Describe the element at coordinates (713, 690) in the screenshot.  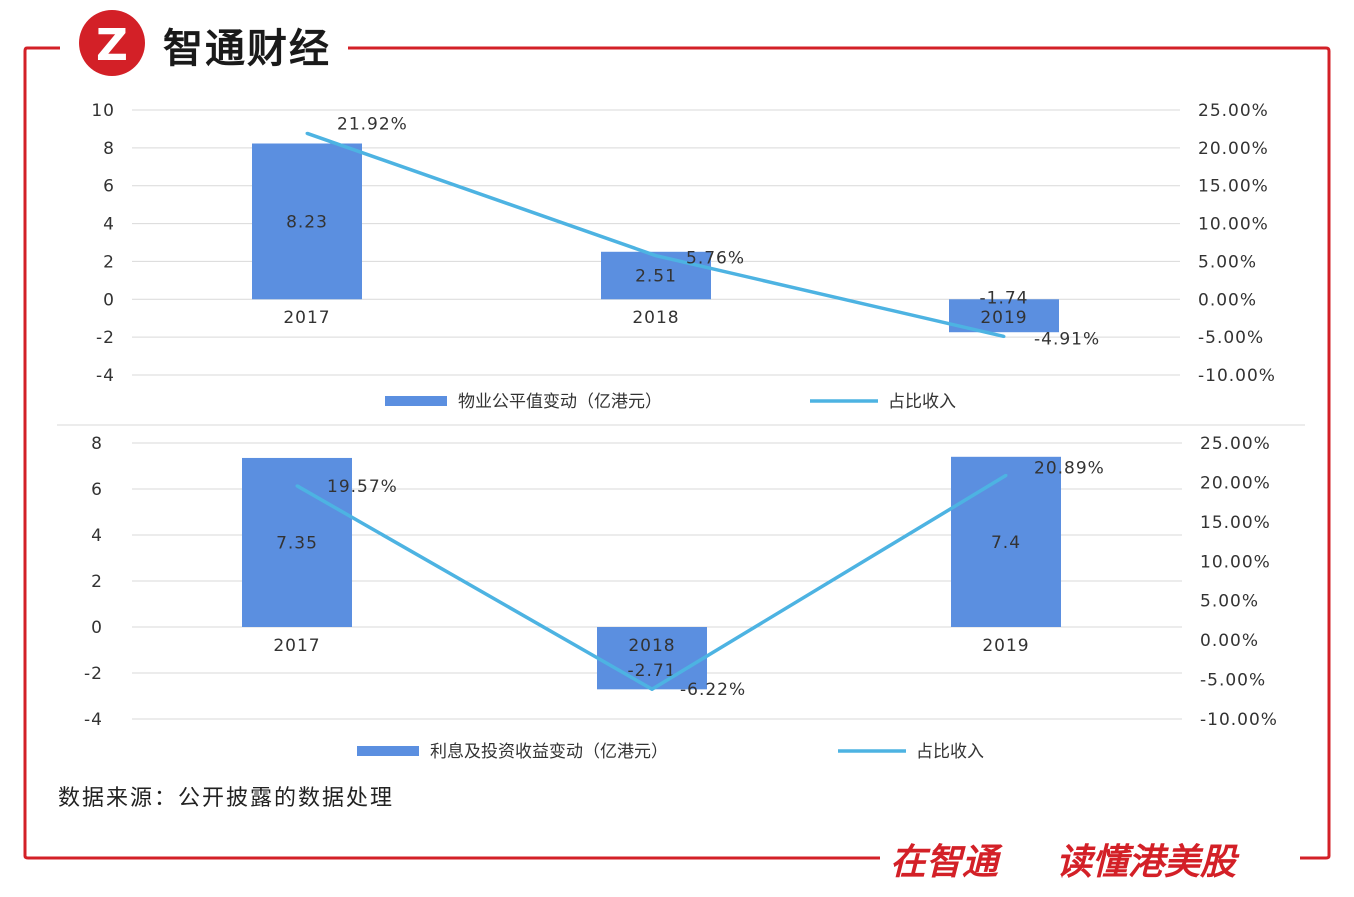
I see `line-value-label: -6.22%` at that location.